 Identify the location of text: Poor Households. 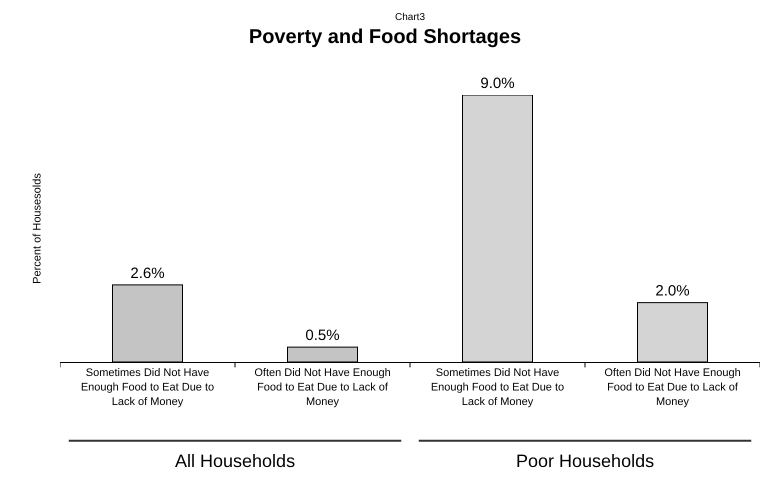
(585, 461).